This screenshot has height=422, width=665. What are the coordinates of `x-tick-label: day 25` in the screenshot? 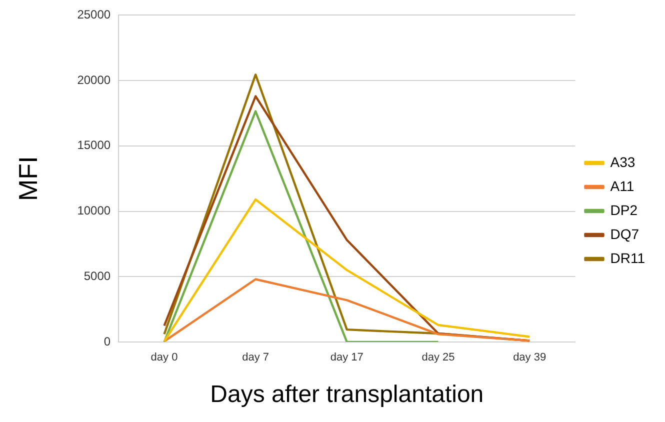 It's located at (438, 358).